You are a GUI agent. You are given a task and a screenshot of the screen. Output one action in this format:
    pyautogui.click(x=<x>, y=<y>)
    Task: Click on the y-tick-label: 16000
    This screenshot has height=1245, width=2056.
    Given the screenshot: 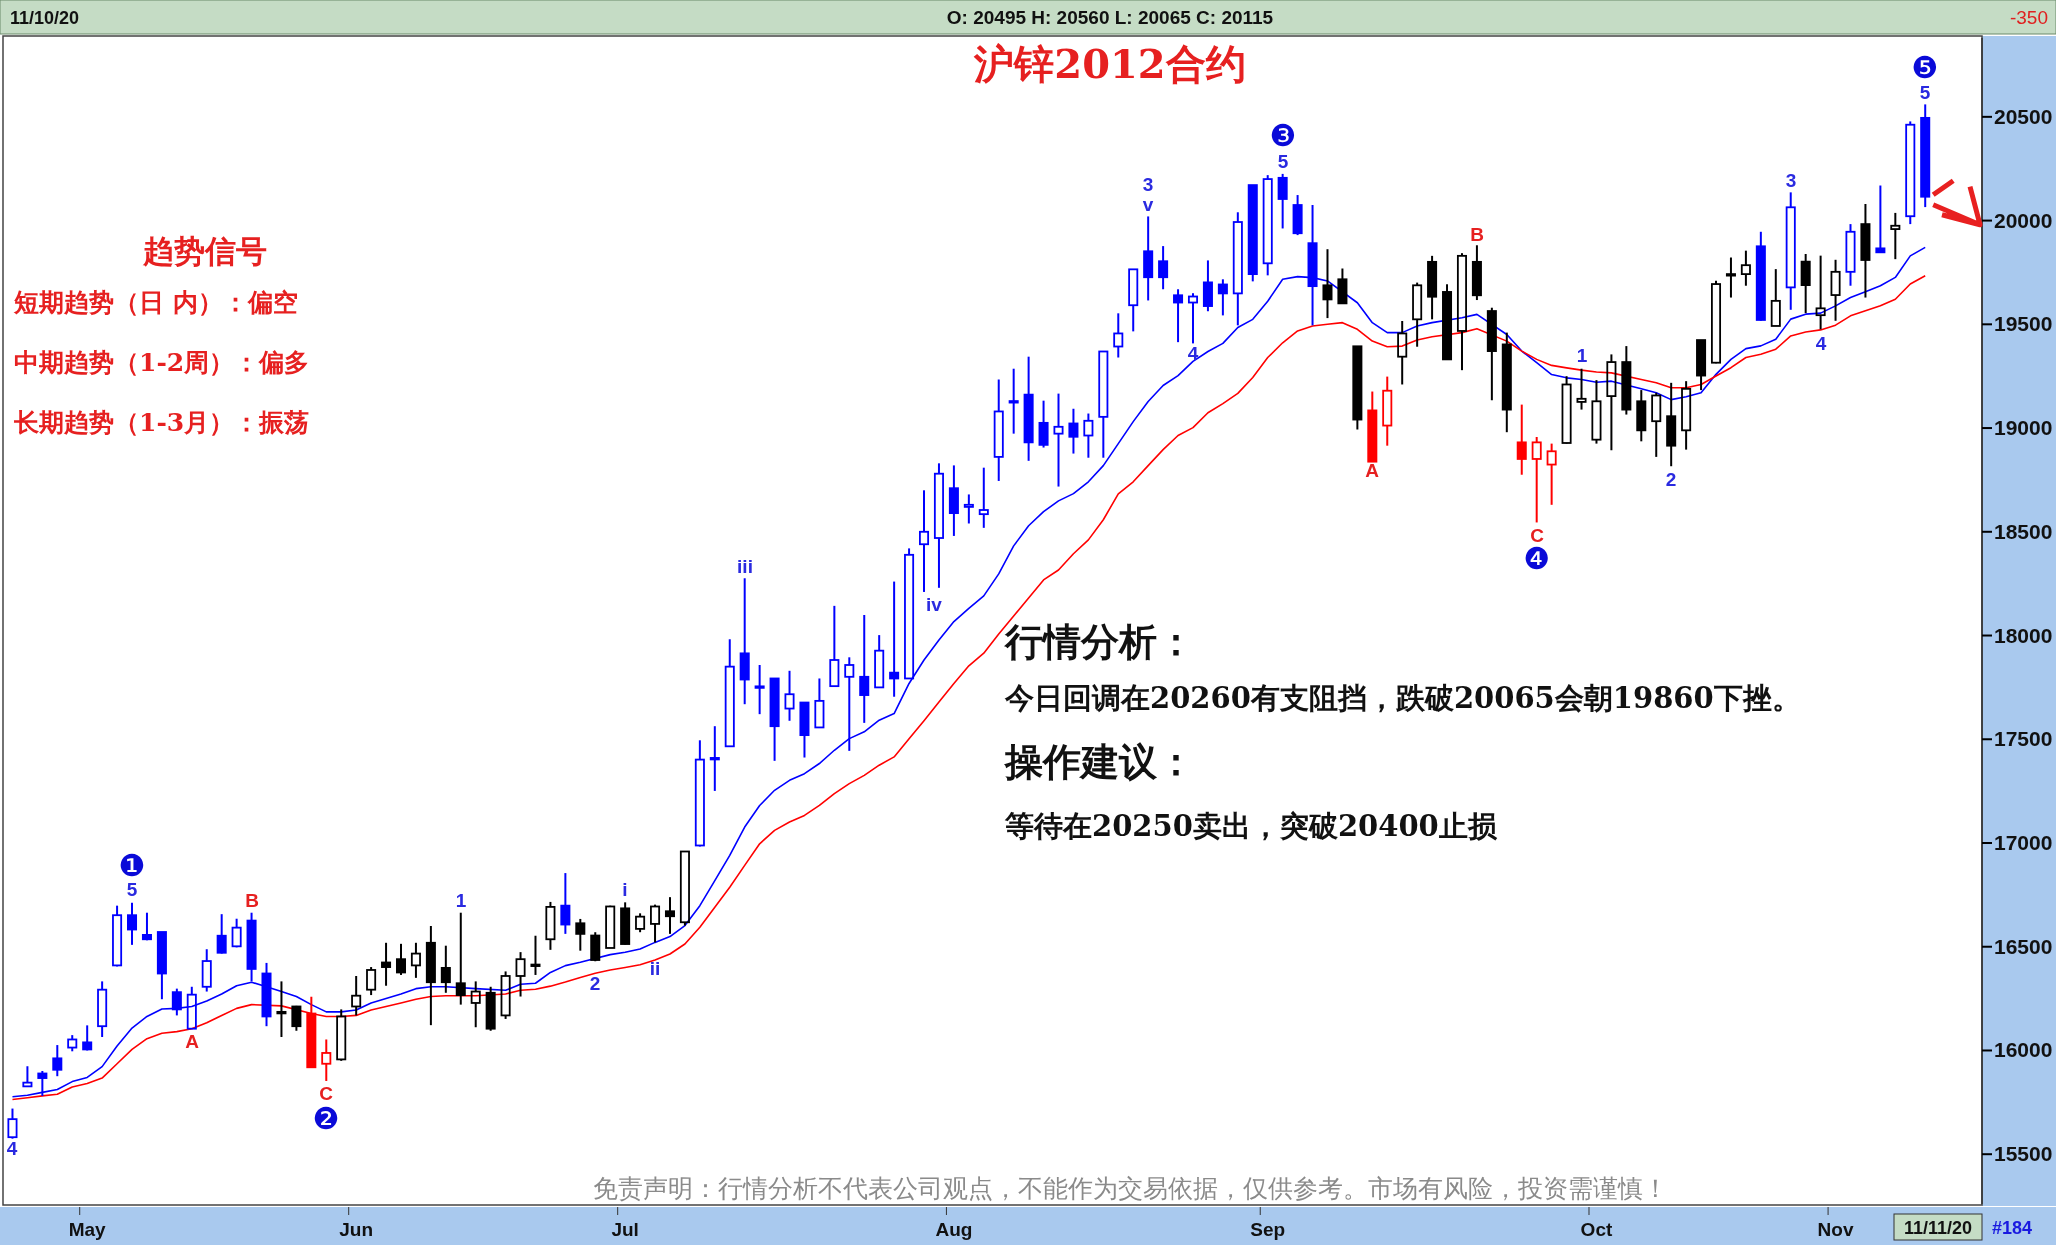 What is the action you would take?
    pyautogui.click(x=2023, y=1050)
    